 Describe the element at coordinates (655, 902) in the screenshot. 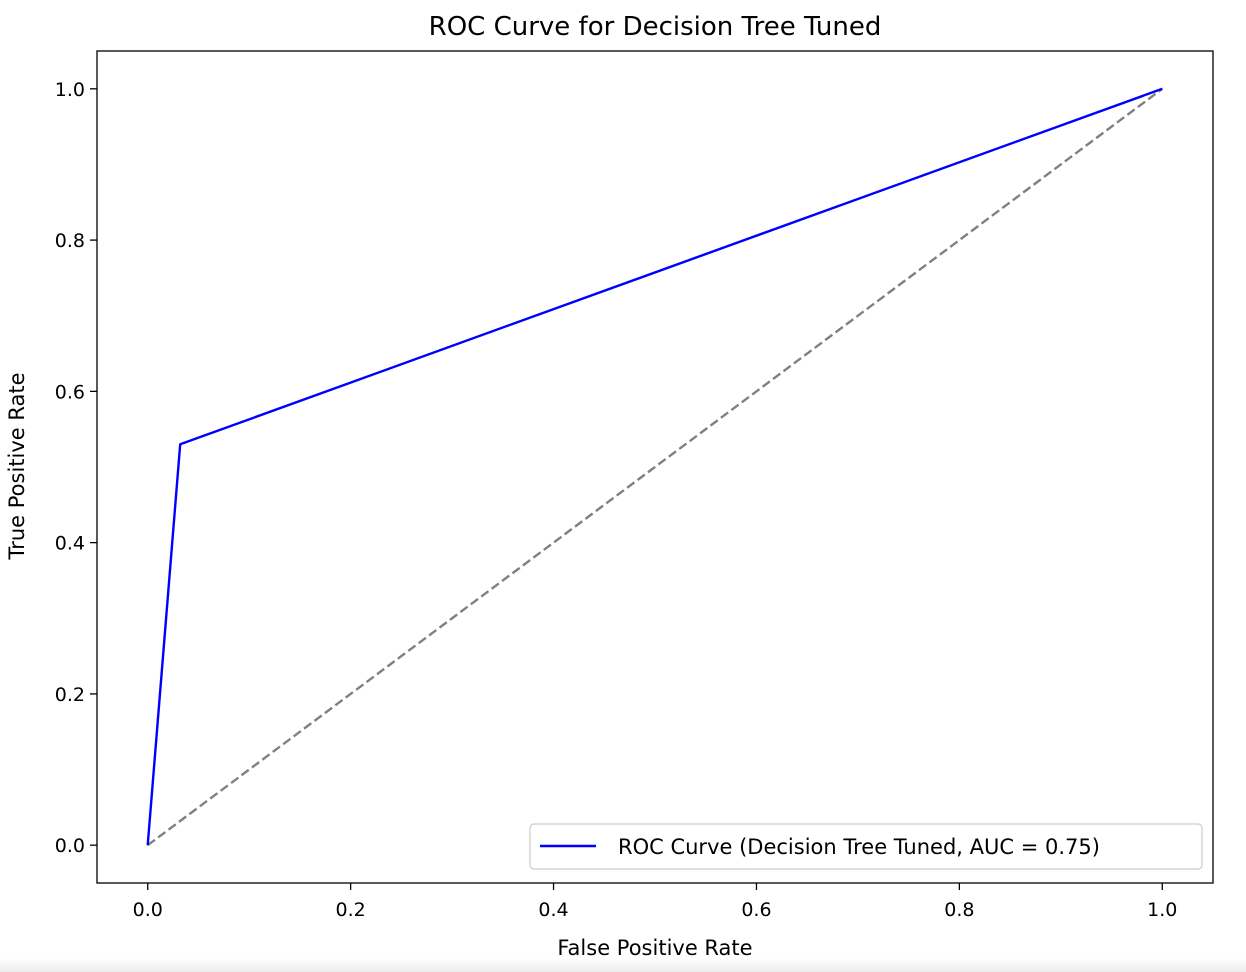

I see `x-axis-ticks: 0.0 0.2 0.4 0.6 0.8 1.0` at that location.